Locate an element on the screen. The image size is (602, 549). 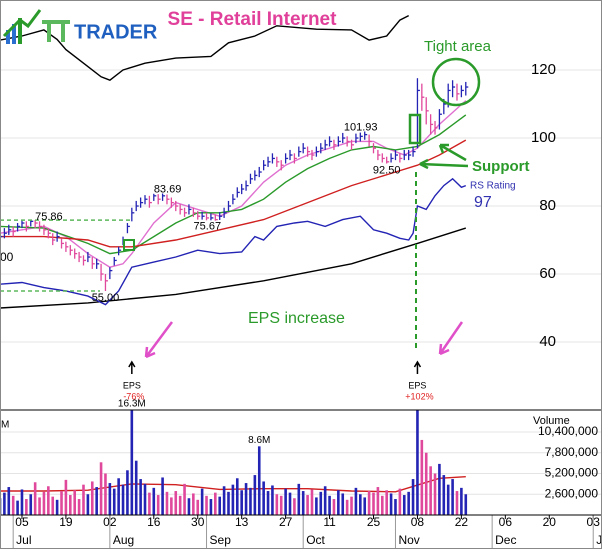
logo: TRADER is located at coordinates (80, 26).